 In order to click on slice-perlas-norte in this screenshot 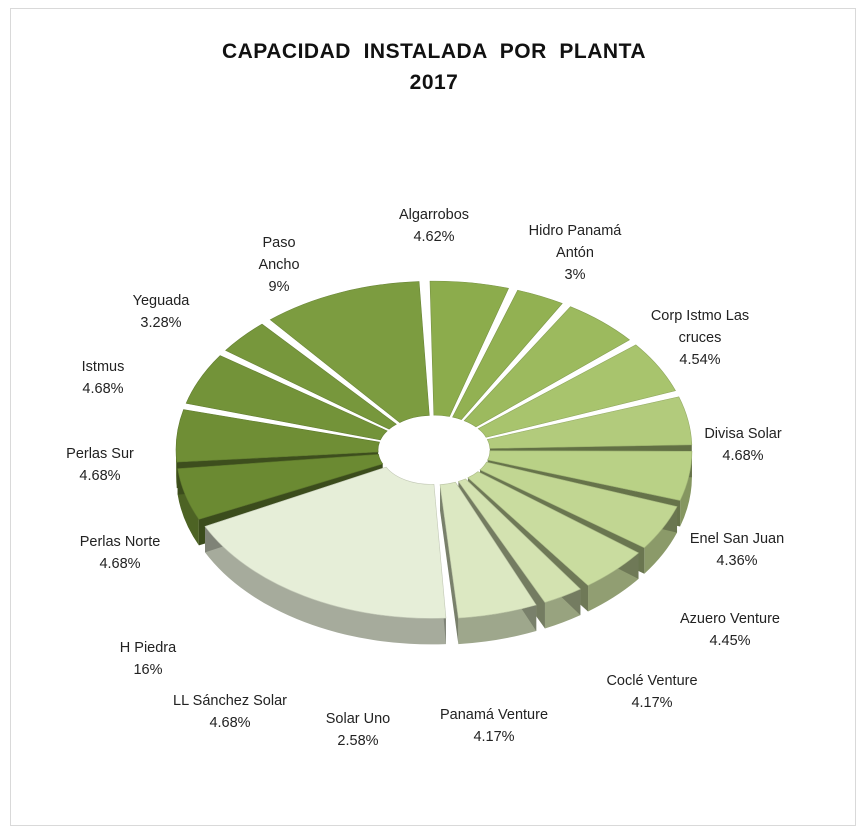, I will do `click(280, 487)`.